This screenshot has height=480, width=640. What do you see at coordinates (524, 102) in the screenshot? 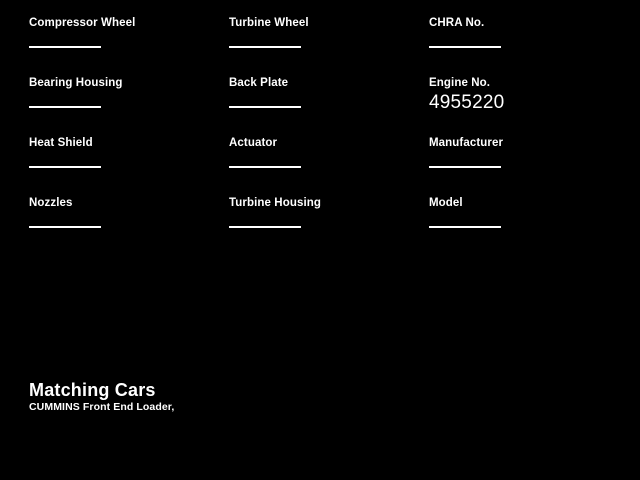
I see `spec-field-engine-no: Engine No. 4955220` at bounding box center [524, 102].